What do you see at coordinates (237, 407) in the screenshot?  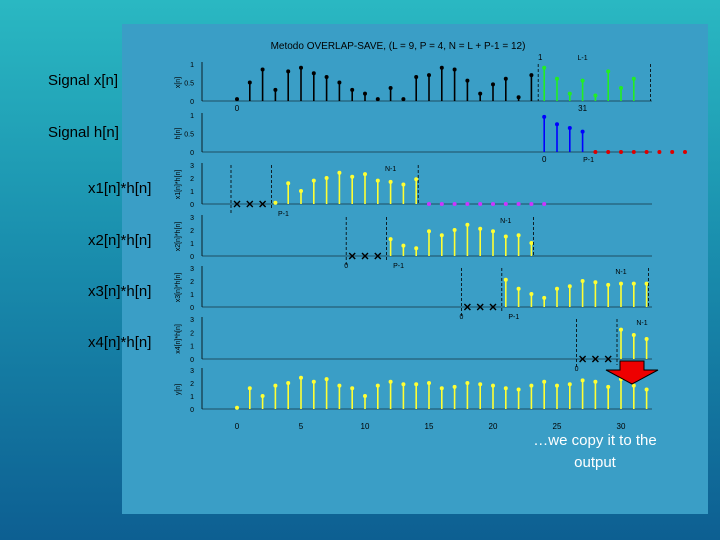 I see `y-sample-0-marker` at bounding box center [237, 407].